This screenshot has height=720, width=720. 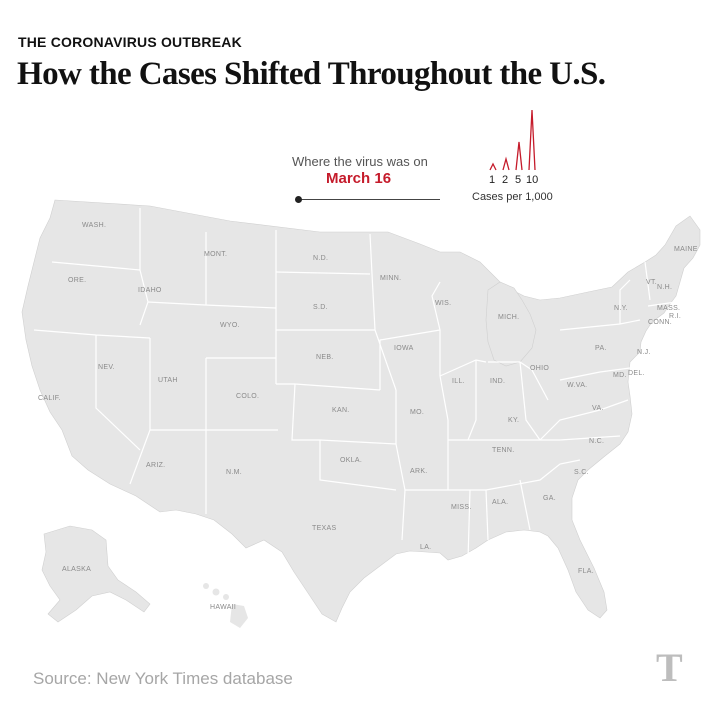 I want to click on state-label-ore: ORE., so click(x=77, y=280).